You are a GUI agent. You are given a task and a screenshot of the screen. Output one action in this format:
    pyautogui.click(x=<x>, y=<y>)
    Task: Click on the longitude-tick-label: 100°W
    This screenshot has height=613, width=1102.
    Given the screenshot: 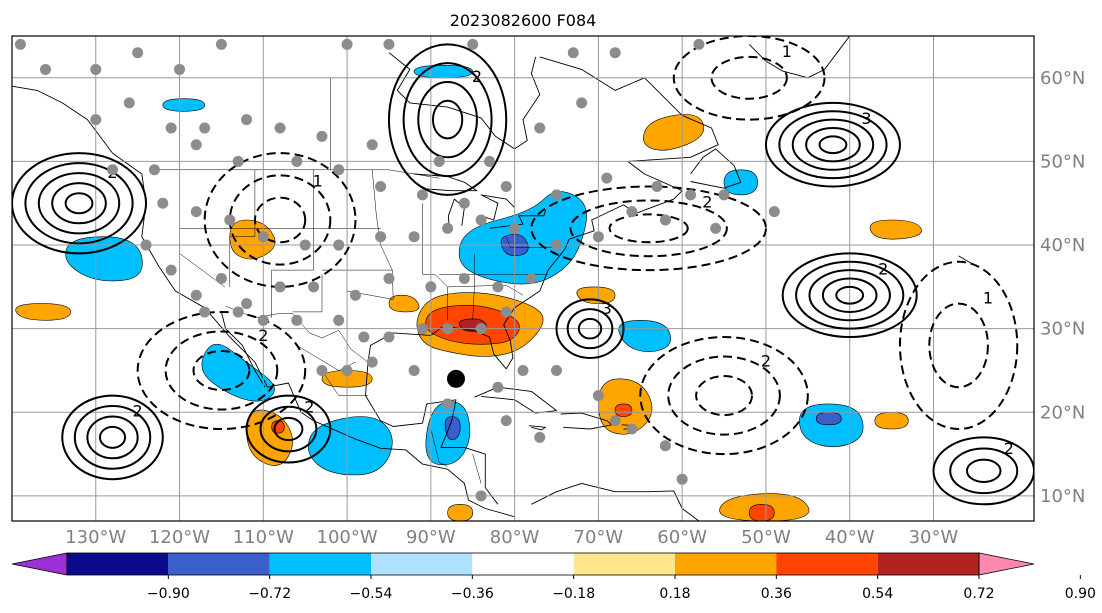 What is the action you would take?
    pyautogui.click(x=347, y=537)
    